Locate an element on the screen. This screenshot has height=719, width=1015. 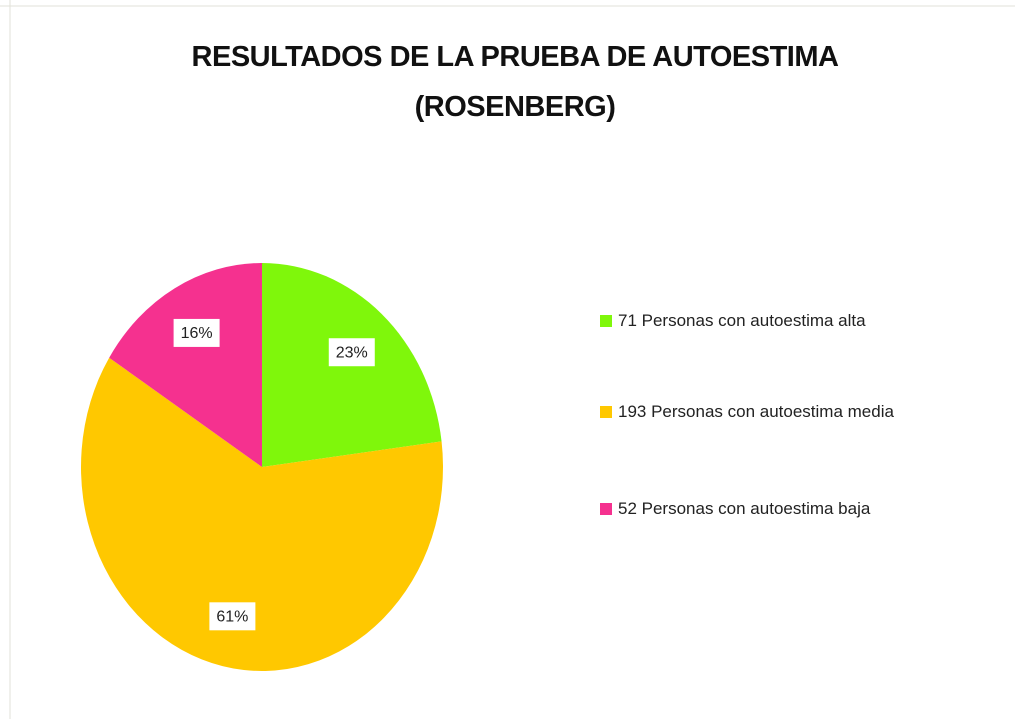
legend-item: 52 Personas con autoestima baja is located at coordinates (780, 509).